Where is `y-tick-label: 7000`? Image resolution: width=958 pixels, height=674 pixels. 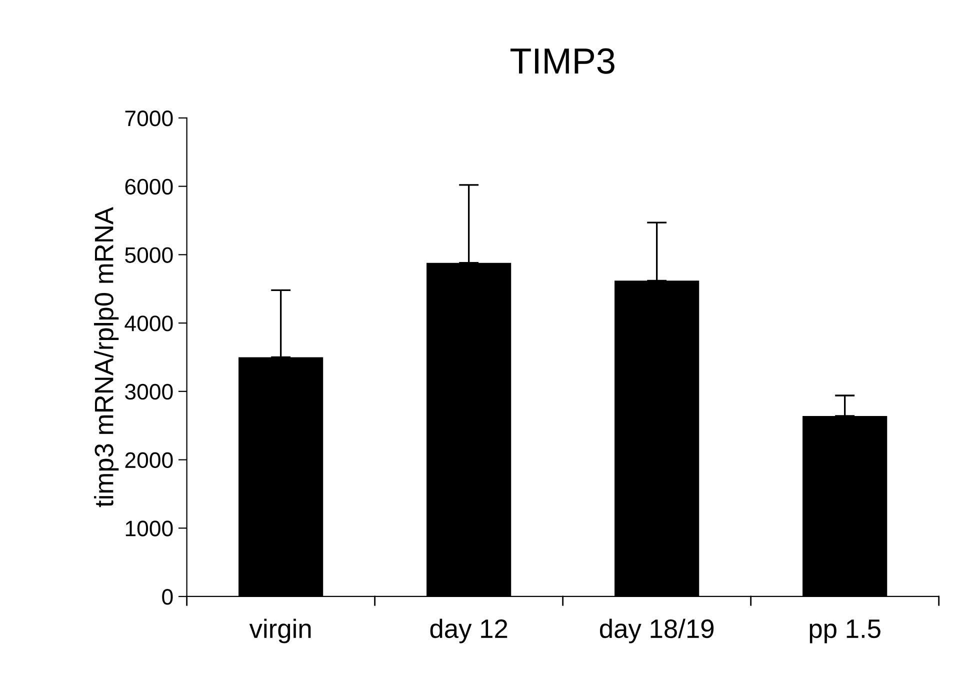 y-tick-label: 7000 is located at coordinates (149, 118).